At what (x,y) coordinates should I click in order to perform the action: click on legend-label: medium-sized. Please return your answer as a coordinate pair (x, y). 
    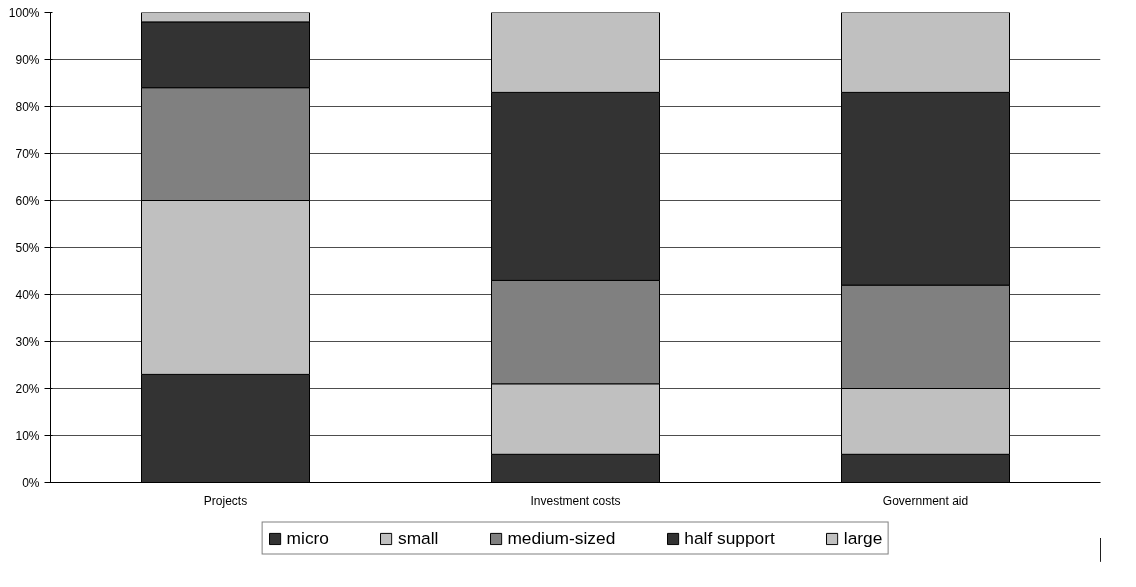
    Looking at the image, I should click on (561, 538).